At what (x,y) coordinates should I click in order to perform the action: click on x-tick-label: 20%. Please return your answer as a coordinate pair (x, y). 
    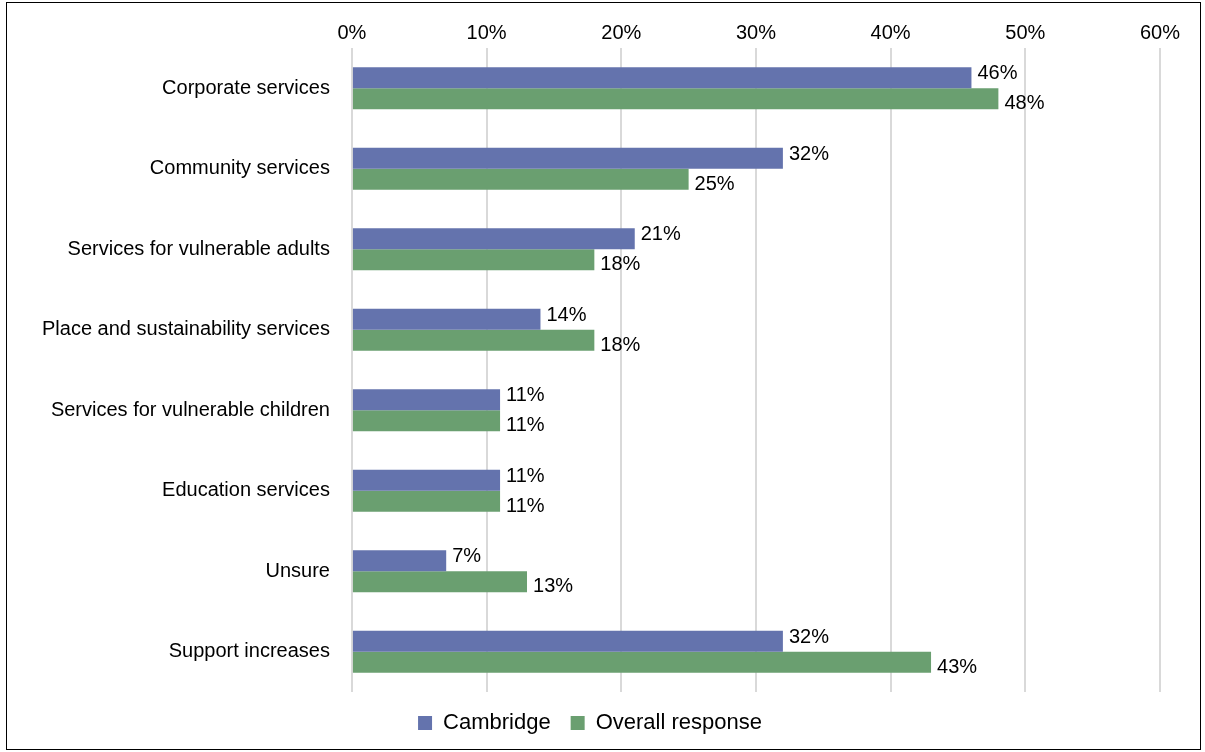
    Looking at the image, I should click on (621, 31).